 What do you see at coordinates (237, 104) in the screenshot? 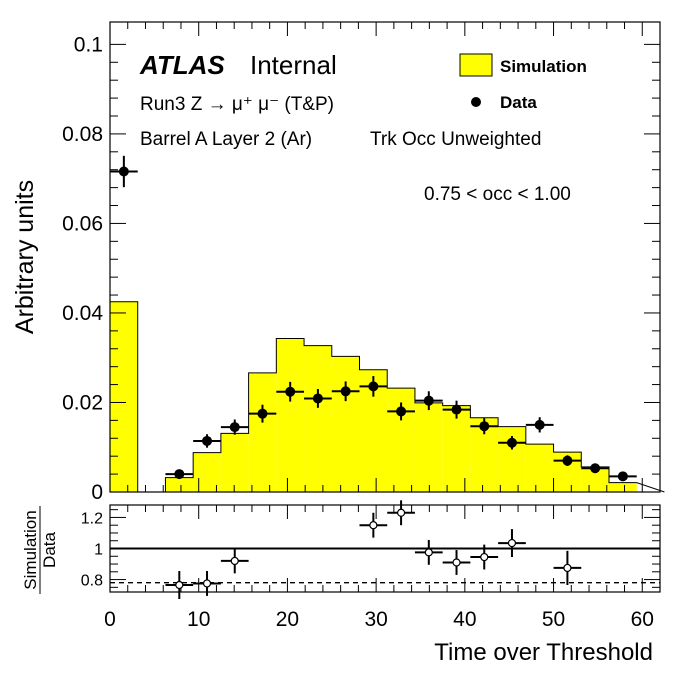
I see `process-label: Run3 Z → μ⁺ μ⁻ (T&P)` at bounding box center [237, 104].